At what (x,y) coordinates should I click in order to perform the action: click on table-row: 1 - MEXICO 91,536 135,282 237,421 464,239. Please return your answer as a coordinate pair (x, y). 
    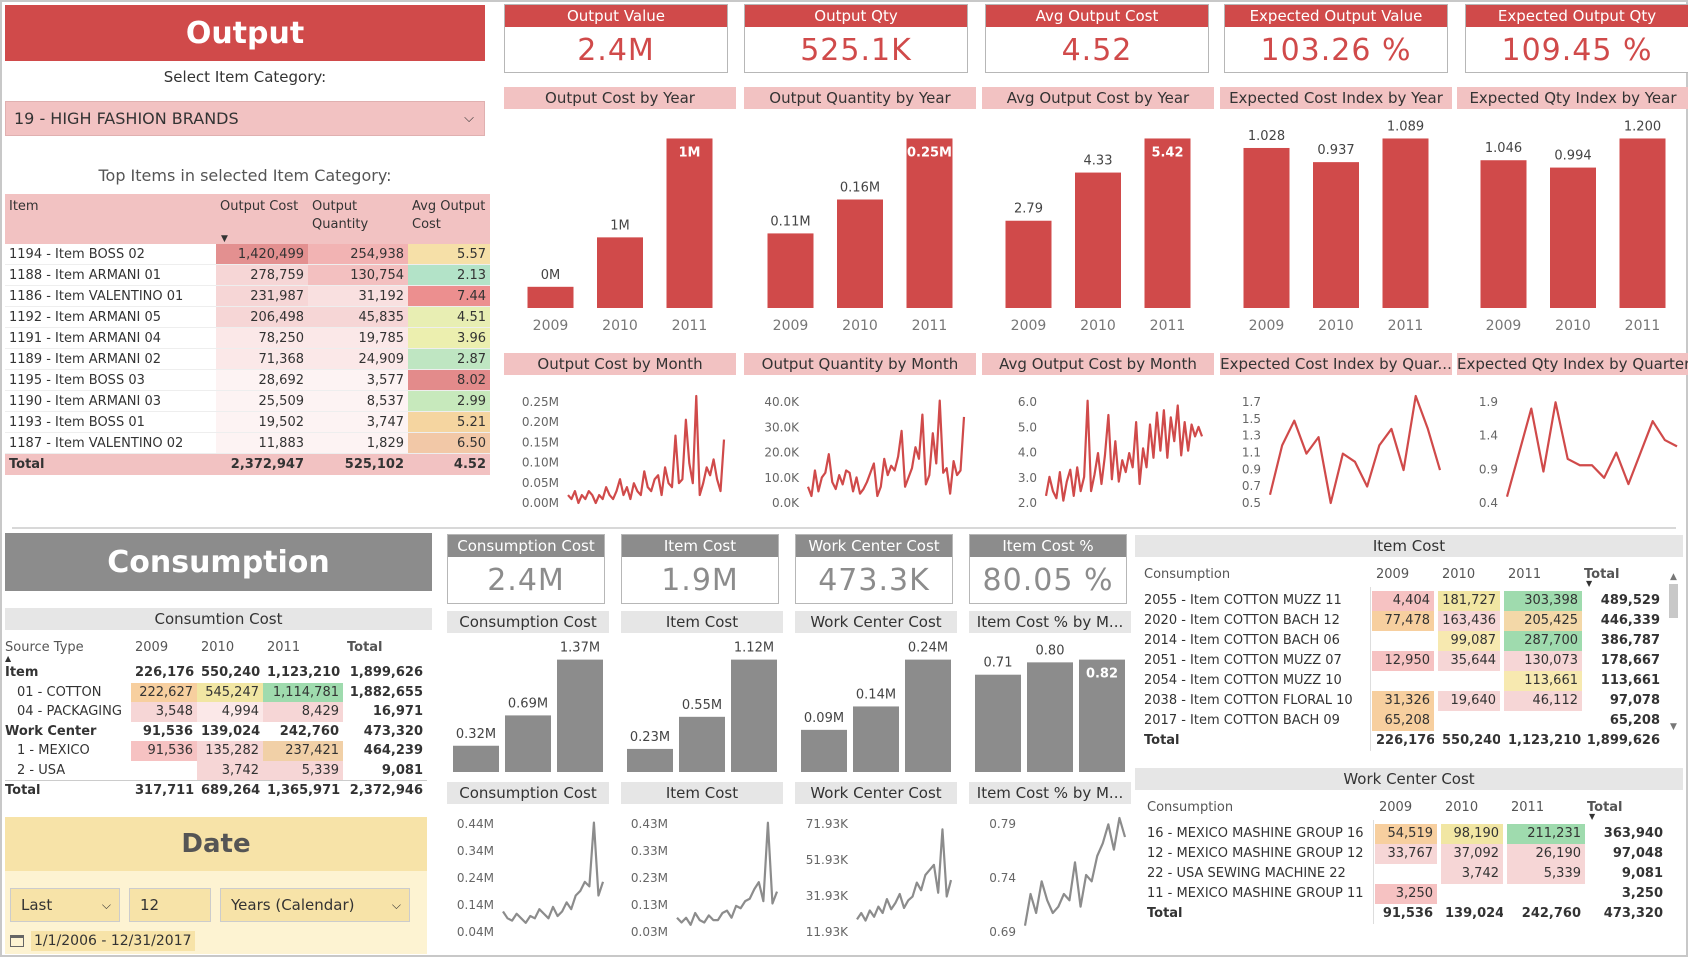
    Looking at the image, I should click on (216, 751).